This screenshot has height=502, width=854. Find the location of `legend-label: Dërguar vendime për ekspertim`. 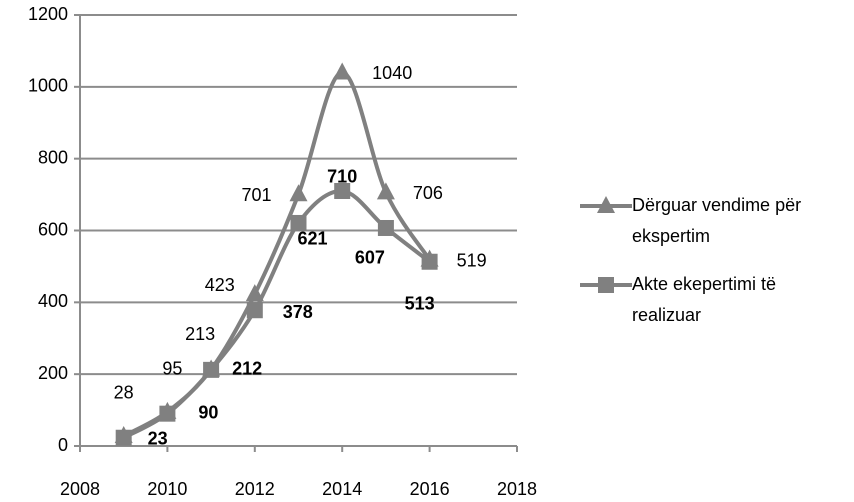

legend-label: Dërguar vendime për ekspertim is located at coordinates (717, 220).